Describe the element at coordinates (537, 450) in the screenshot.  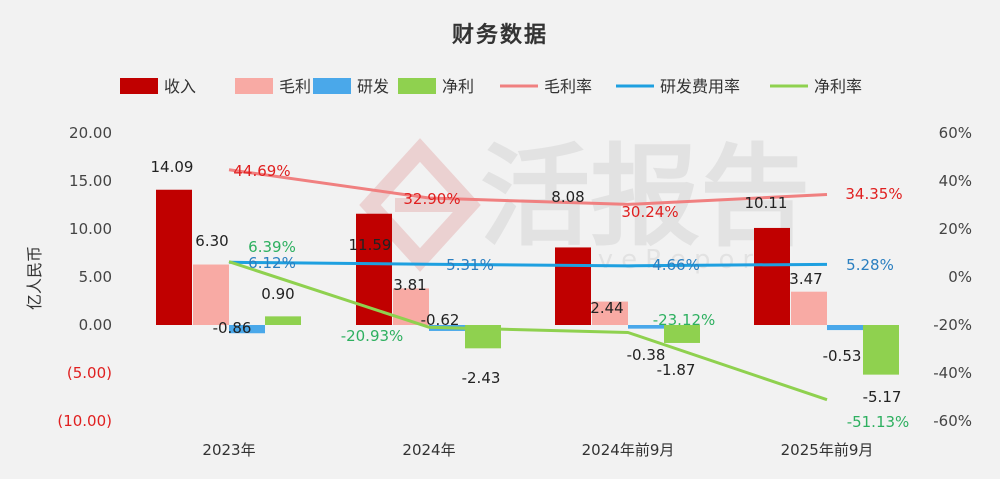
I see `category-labels: 2023年 2024年 2024年前9月 2025年前9月` at that location.